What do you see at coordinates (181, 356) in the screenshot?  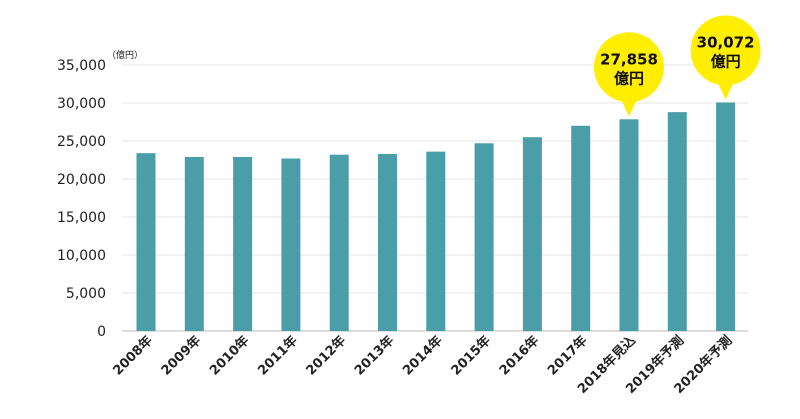 I see `x-tick-label: 2009年` at bounding box center [181, 356].